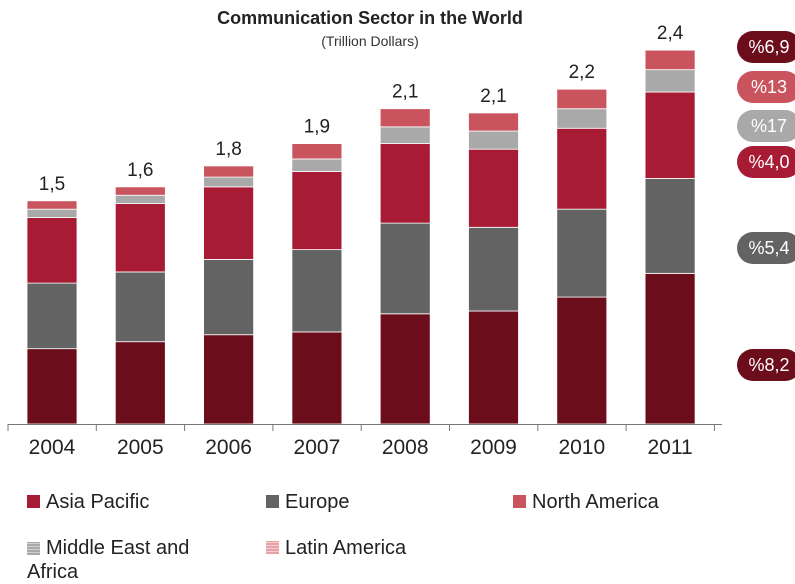 The width and height of the screenshot is (795, 584). Describe the element at coordinates (493, 447) in the screenshot. I see `x-tick-label: 2009` at that location.